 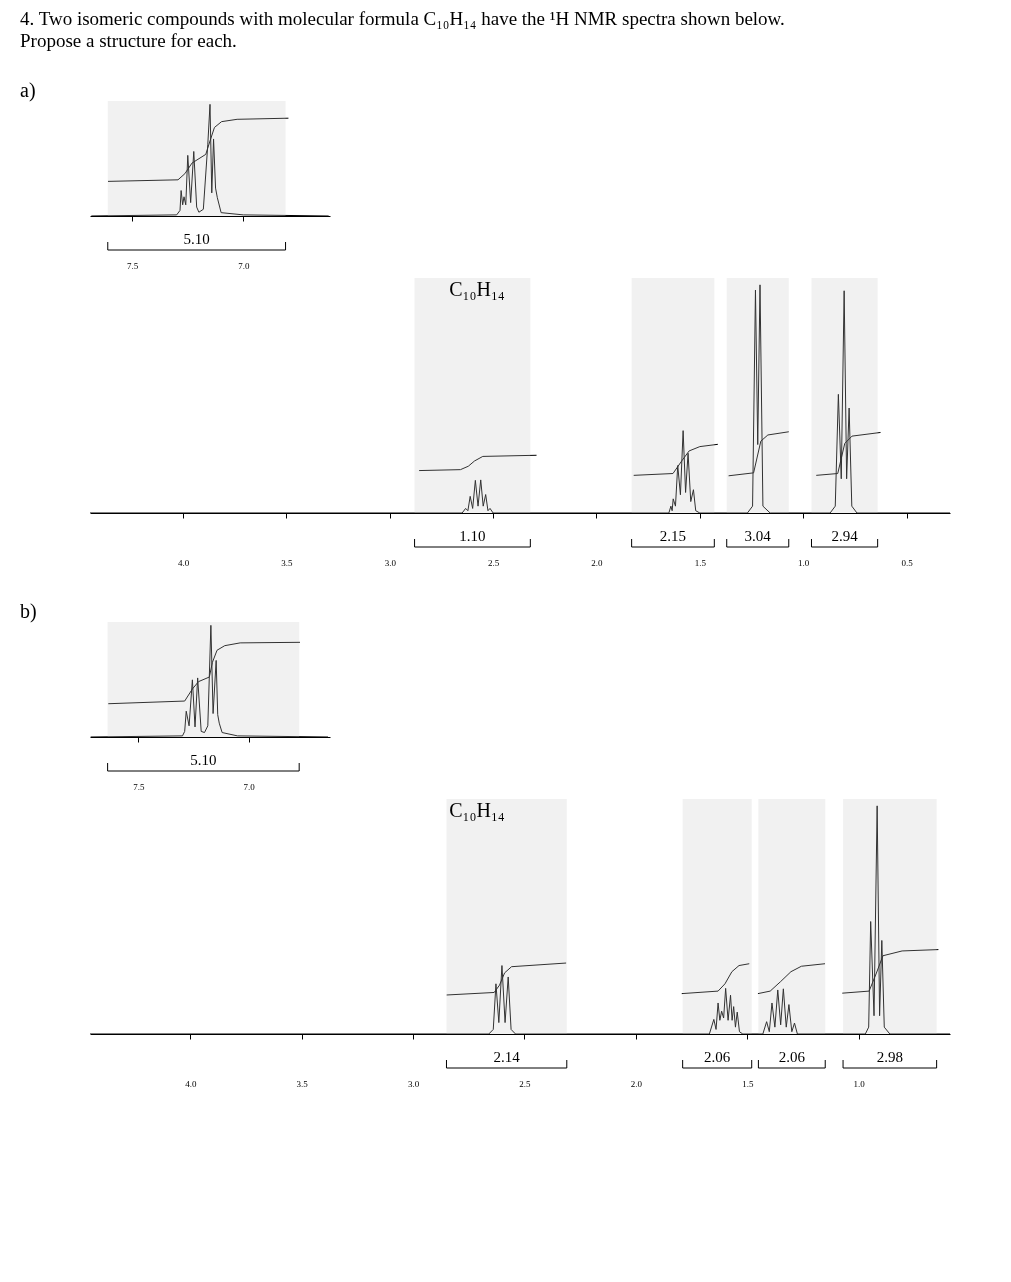 What do you see at coordinates (128, 40) in the screenshot?
I see `chart-subtitle: Propose a structure for each.` at bounding box center [128, 40].